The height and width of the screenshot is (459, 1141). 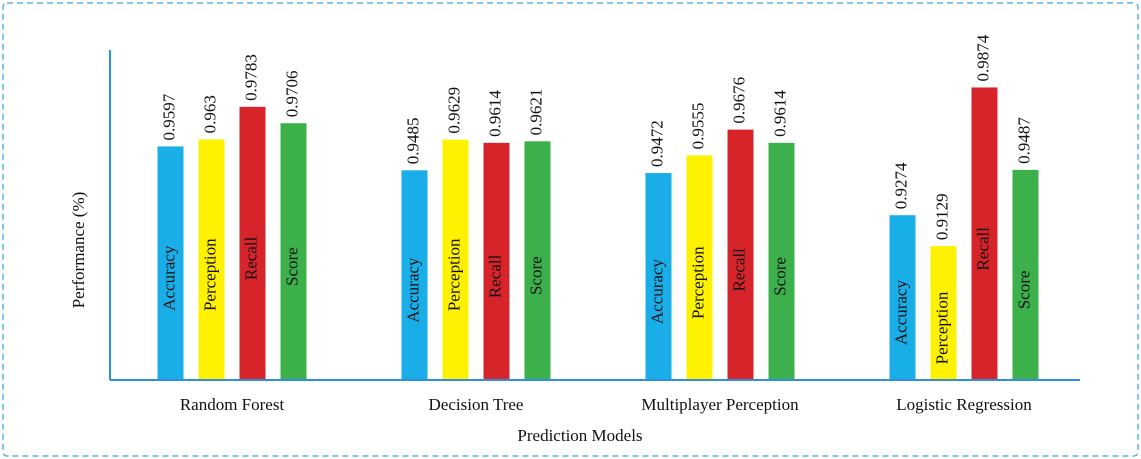 I want to click on x-tick-label: Decision Tree, so click(x=476, y=404).